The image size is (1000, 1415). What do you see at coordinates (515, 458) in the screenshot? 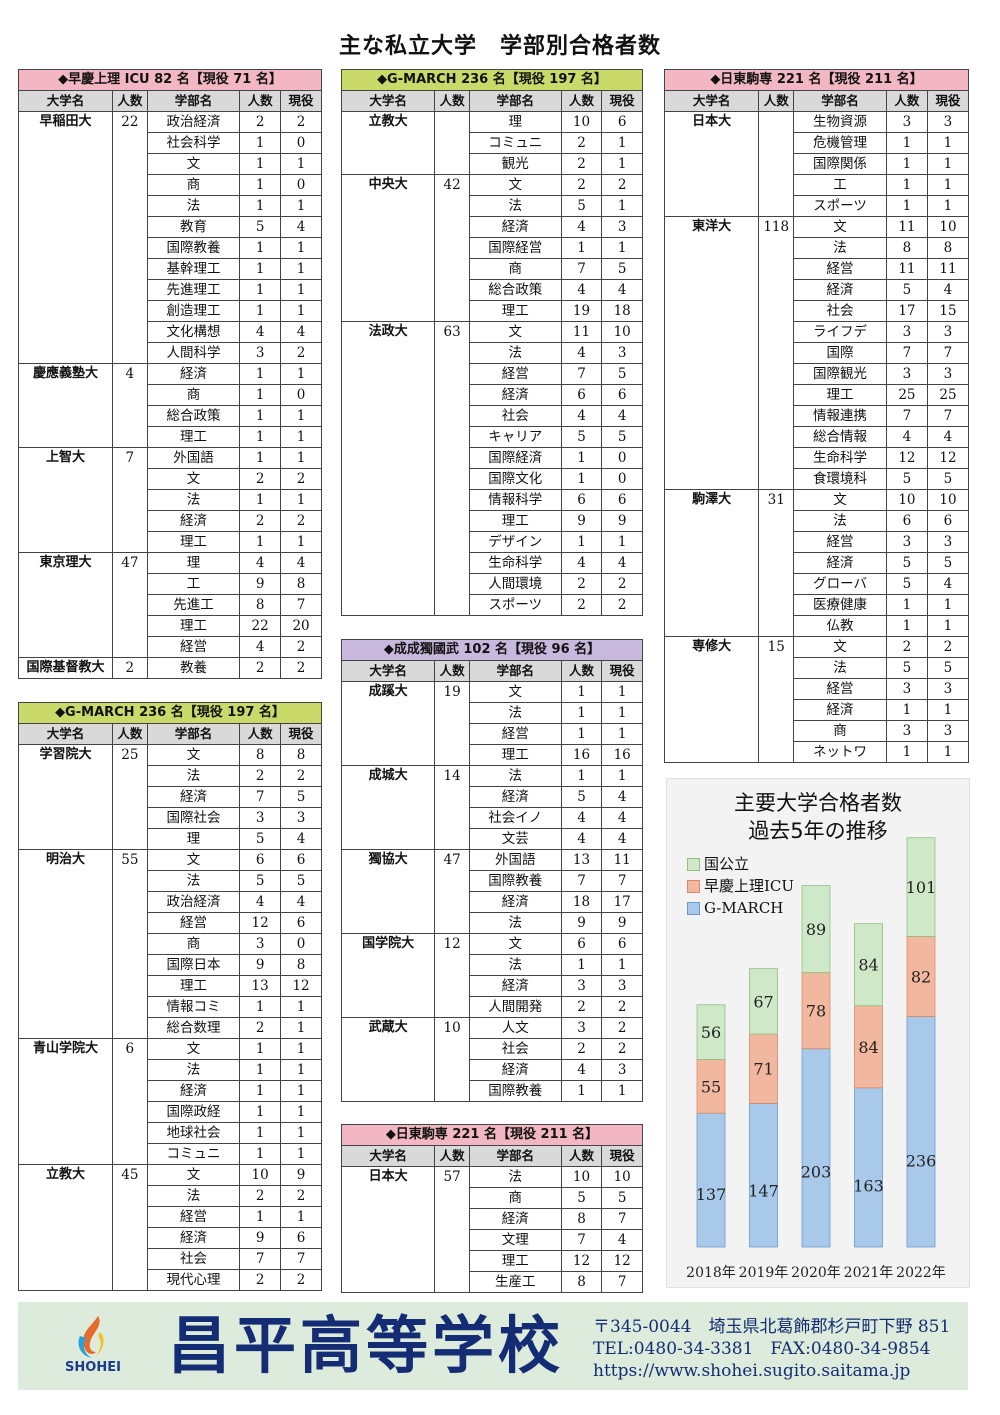
I see `faculty-name: 国際経済` at bounding box center [515, 458].